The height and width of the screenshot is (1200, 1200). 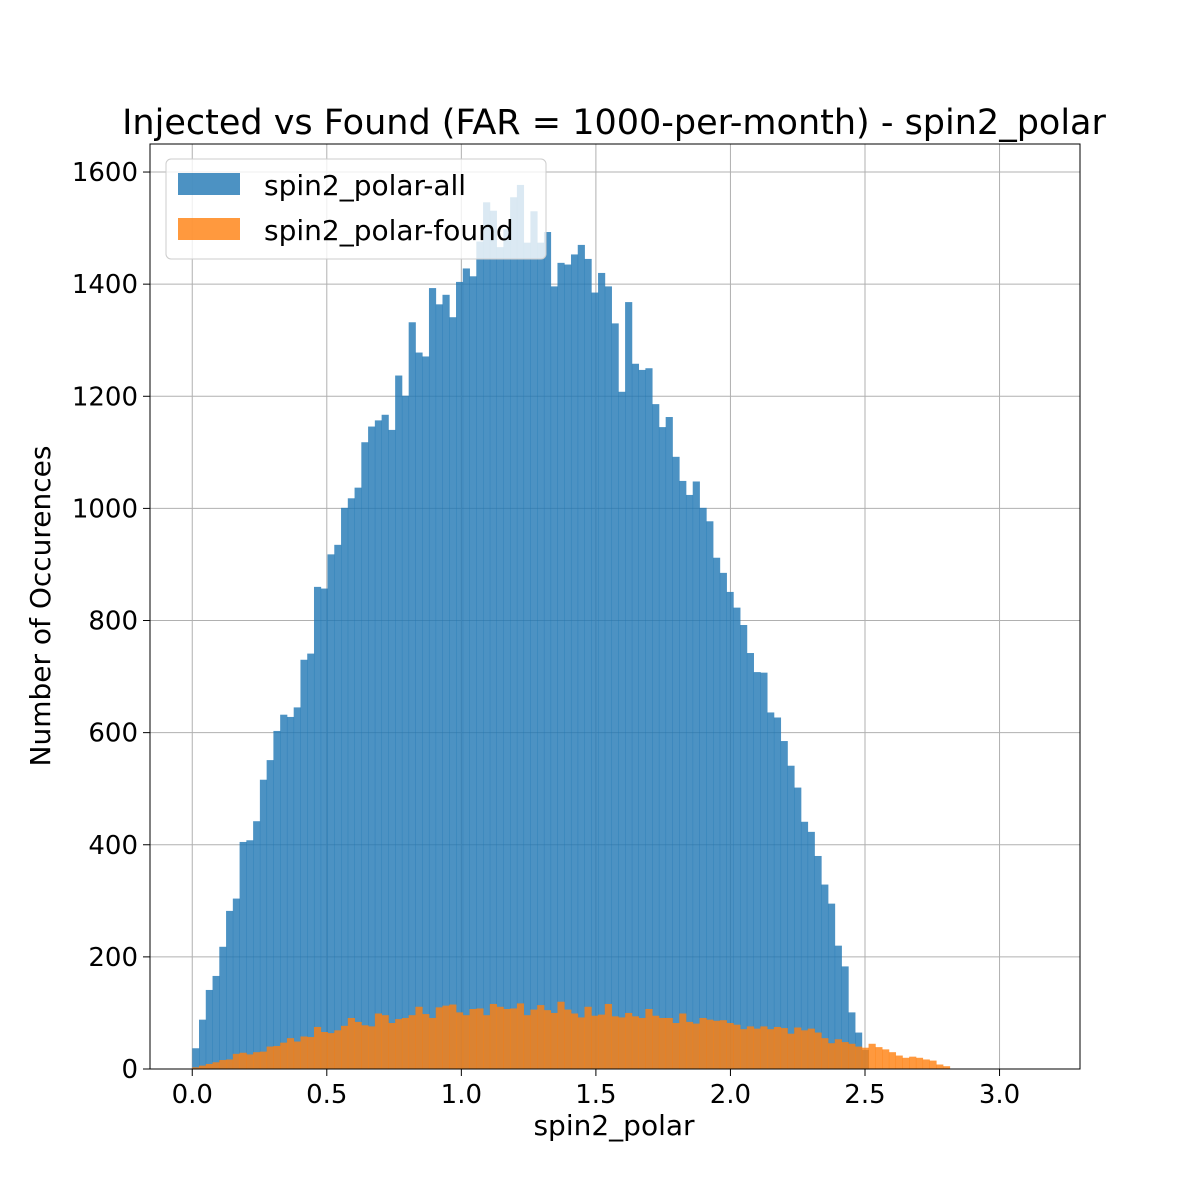 I want to click on y-tick-label: 1000, so click(x=105, y=509).